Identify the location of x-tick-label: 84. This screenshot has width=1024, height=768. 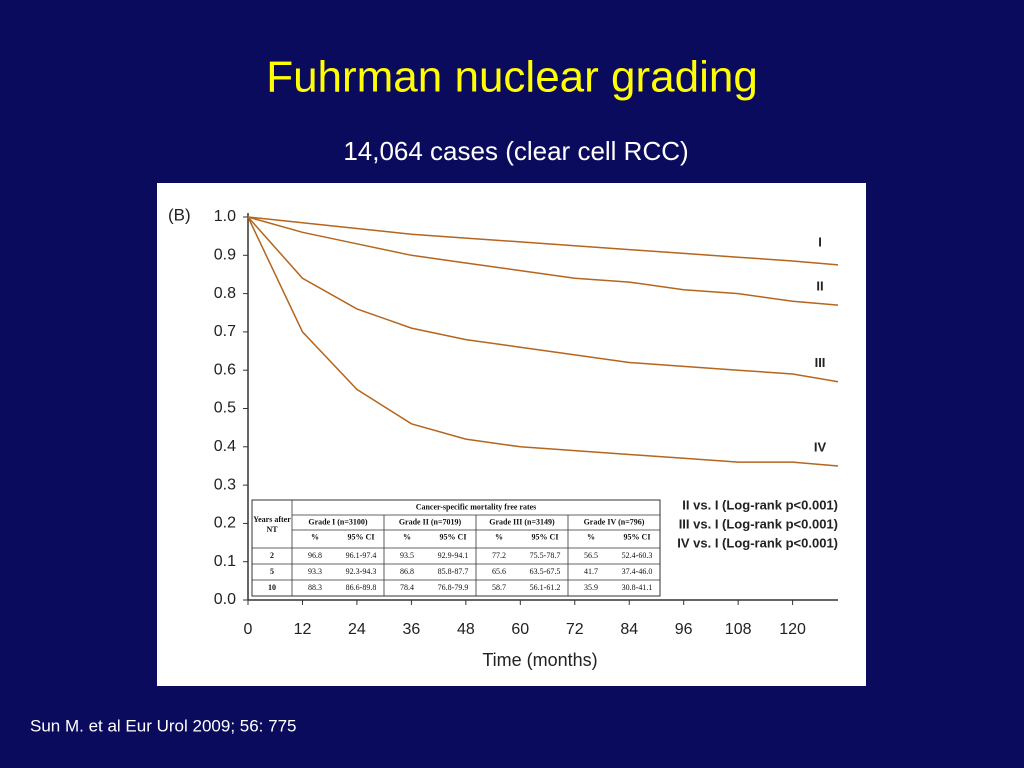
(629, 629).